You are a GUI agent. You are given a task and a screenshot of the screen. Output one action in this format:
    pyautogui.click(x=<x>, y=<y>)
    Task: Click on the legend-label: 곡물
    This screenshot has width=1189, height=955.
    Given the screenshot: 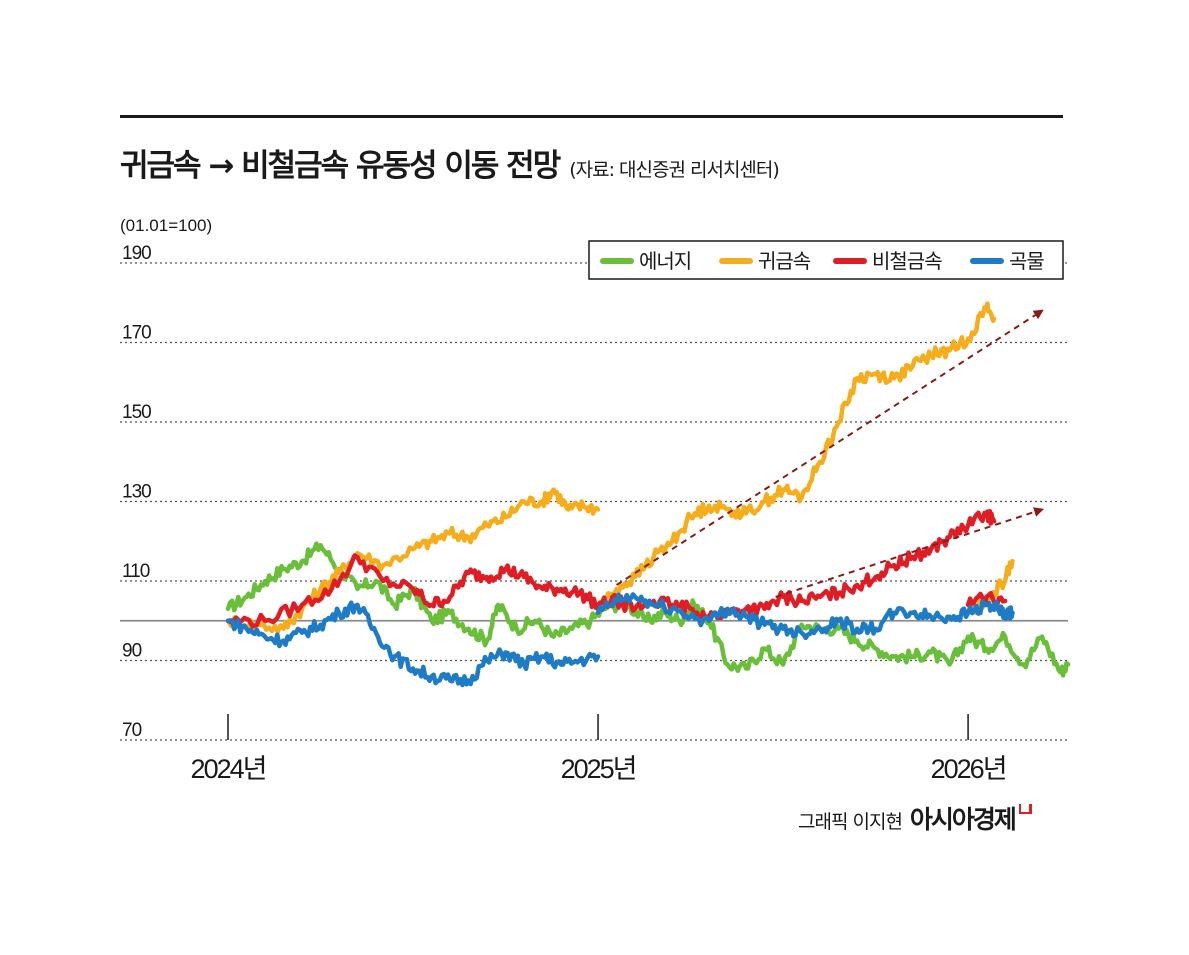 What is the action you would take?
    pyautogui.click(x=1026, y=261)
    